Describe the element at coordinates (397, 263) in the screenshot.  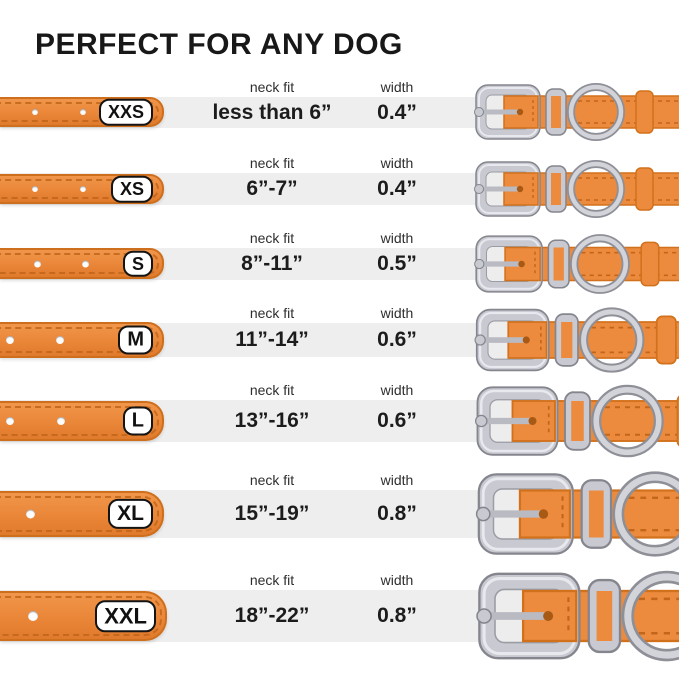
I see `width-value: 0.5”` at that location.